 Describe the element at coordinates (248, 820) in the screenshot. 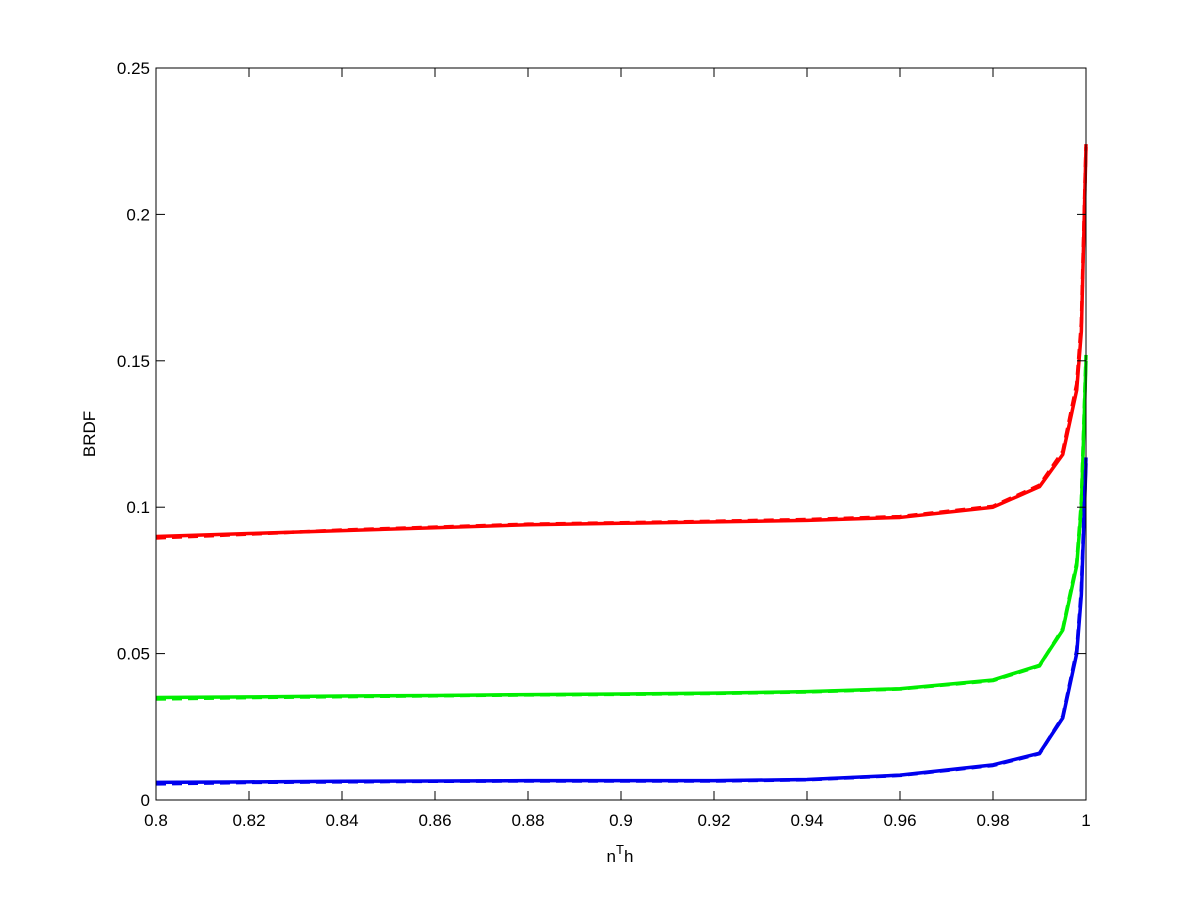

I see `x-tick-label: 0.82` at that location.